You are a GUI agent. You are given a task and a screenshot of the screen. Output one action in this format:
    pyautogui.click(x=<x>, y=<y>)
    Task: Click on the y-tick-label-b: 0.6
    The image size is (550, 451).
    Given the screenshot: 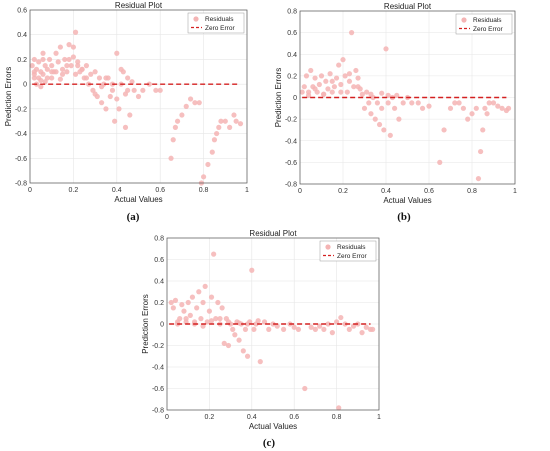 What is the action you would take?
    pyautogui.click(x=292, y=33)
    